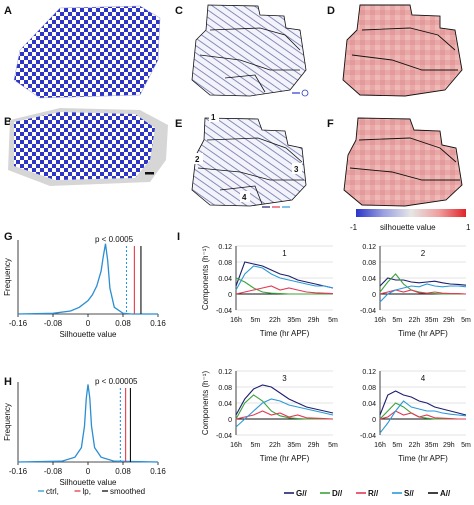 The width and height of the screenshot is (474, 505). I want to click on region-number-2: 2, so click(197, 159).